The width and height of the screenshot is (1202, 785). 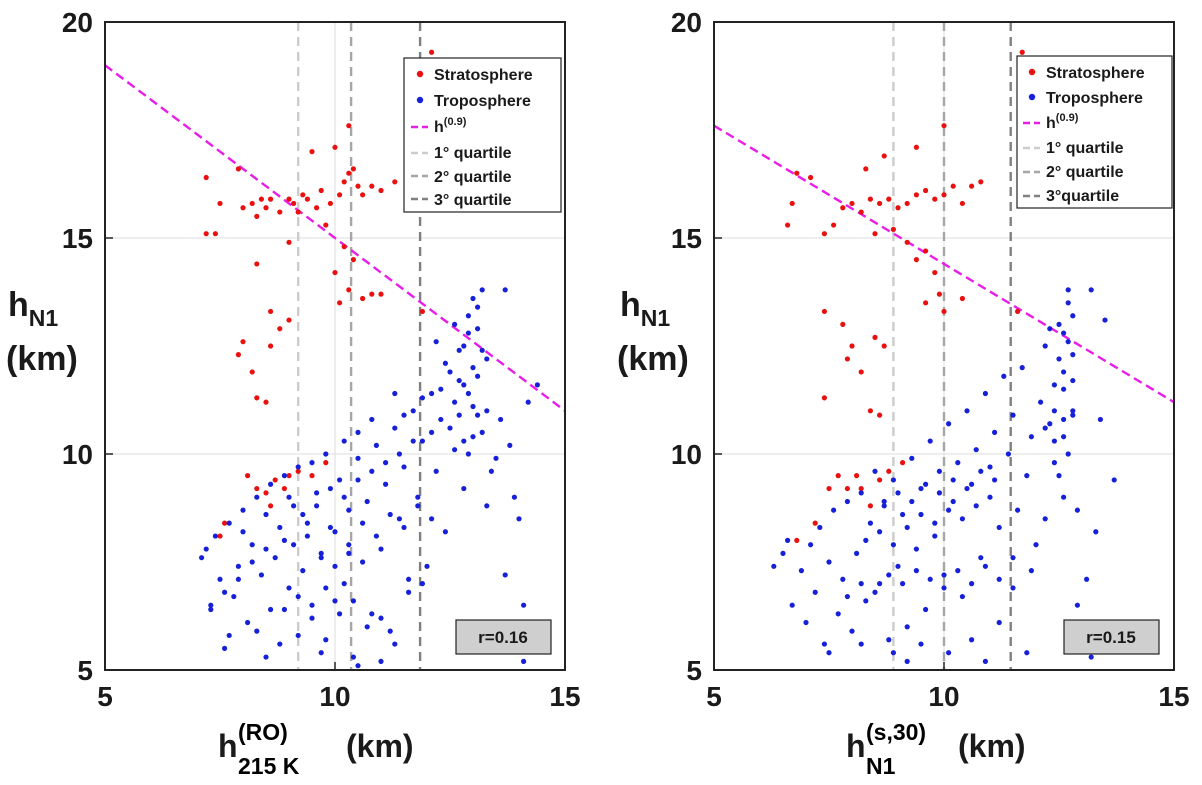 What do you see at coordinates (992, 746) in the screenshot?
I see `x-axis-label-unit: (km)` at bounding box center [992, 746].